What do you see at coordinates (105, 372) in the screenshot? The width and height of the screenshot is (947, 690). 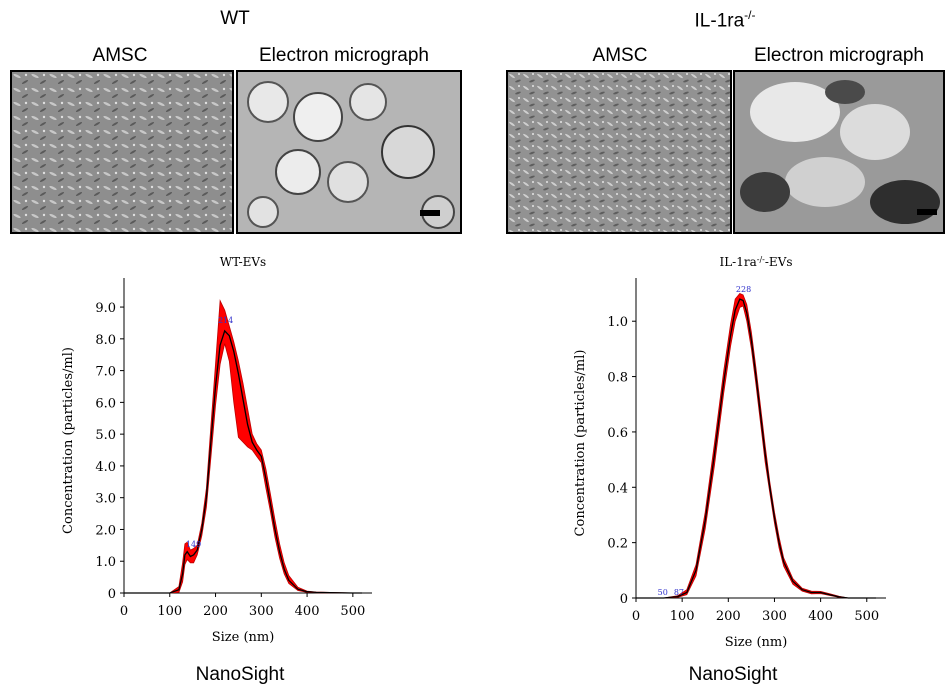 I see `y-tick-label: 7.0` at bounding box center [105, 372].